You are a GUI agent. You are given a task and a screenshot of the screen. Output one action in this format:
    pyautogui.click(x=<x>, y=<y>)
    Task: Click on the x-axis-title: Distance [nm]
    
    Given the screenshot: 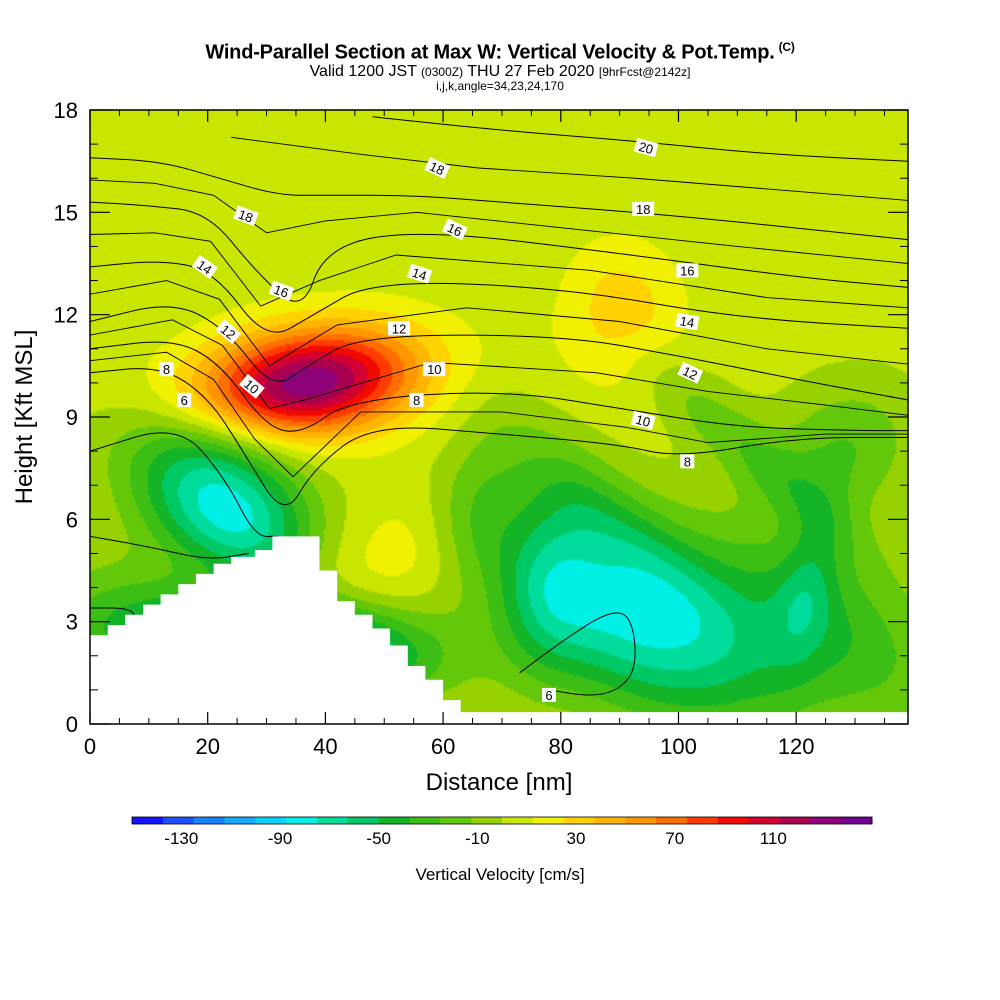 What is the action you would take?
    pyautogui.click(x=499, y=782)
    